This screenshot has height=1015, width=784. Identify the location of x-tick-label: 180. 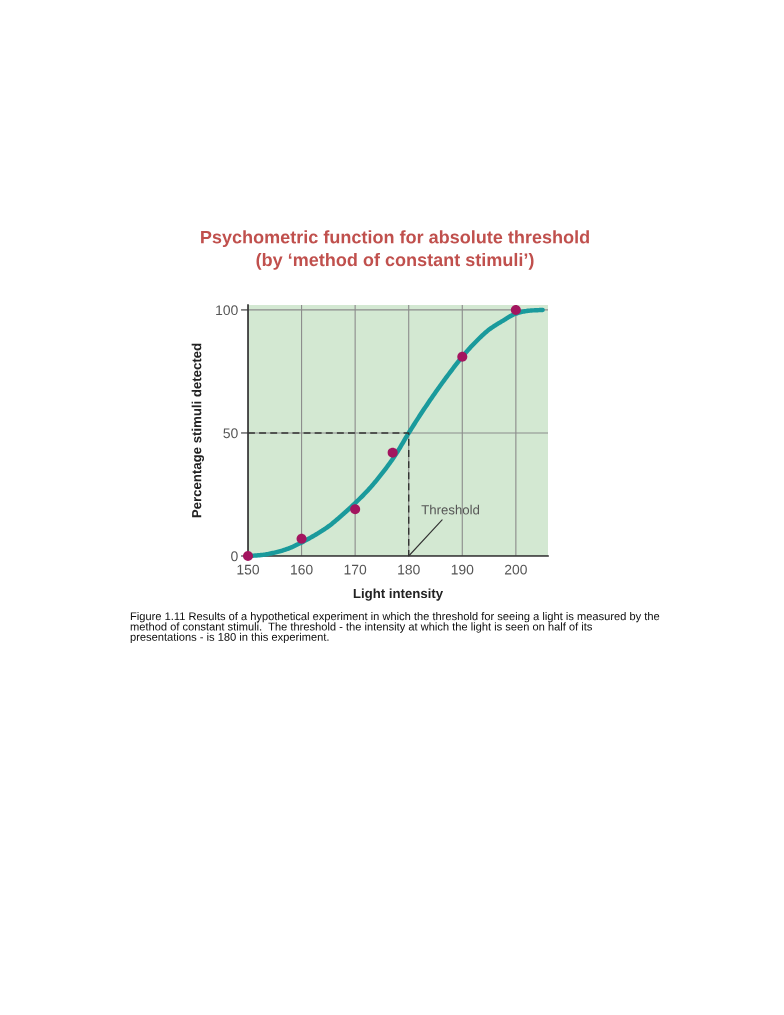
(409, 569).